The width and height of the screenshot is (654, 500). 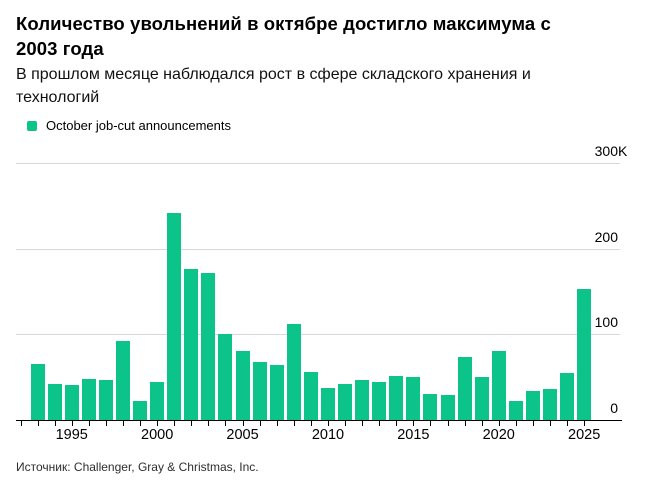 What do you see at coordinates (310, 396) in the screenshot?
I see `bar-2009` at bounding box center [310, 396].